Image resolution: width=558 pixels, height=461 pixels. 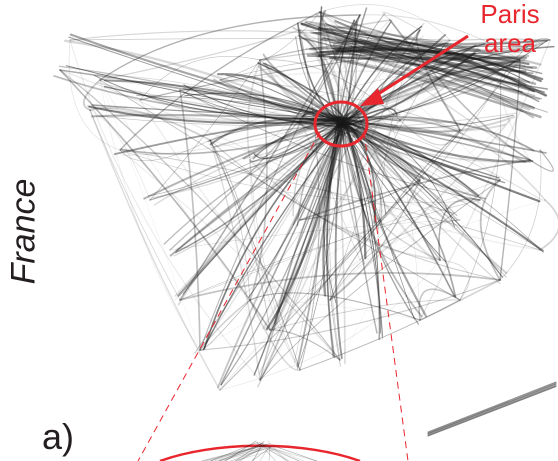 What do you see at coordinates (510, 43) in the screenshot?
I see `callout-line-2: area` at bounding box center [510, 43].